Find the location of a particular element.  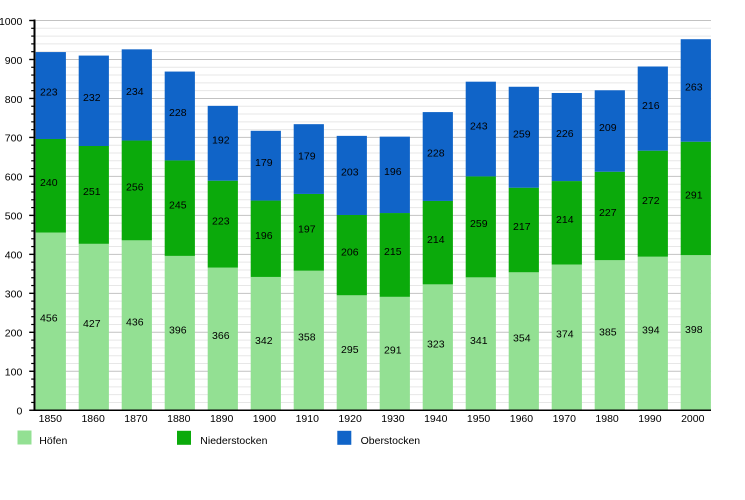

svg-text: 256 is located at coordinates (135, 188).